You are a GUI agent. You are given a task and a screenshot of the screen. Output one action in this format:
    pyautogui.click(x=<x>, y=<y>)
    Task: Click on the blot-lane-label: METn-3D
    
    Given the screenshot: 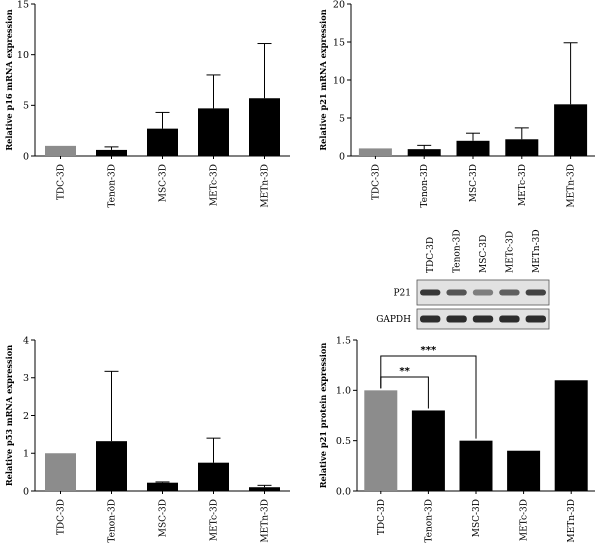 What is the action you would take?
    pyautogui.click(x=537, y=251)
    